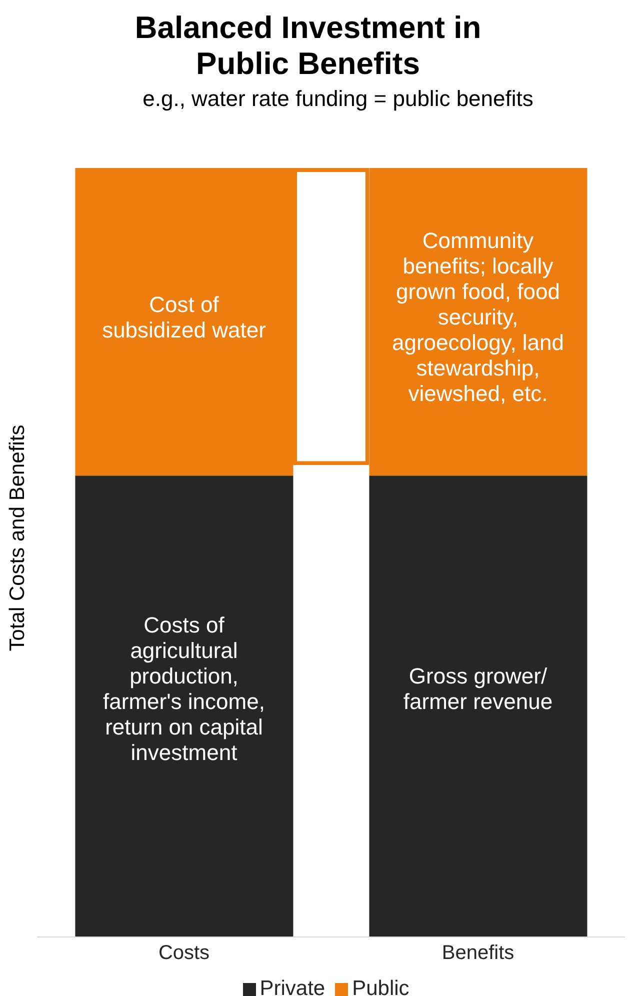  Describe the element at coordinates (338, 99) in the screenshot. I see `chart-subtitle: e.g., water rate funding = public benefits` at that location.